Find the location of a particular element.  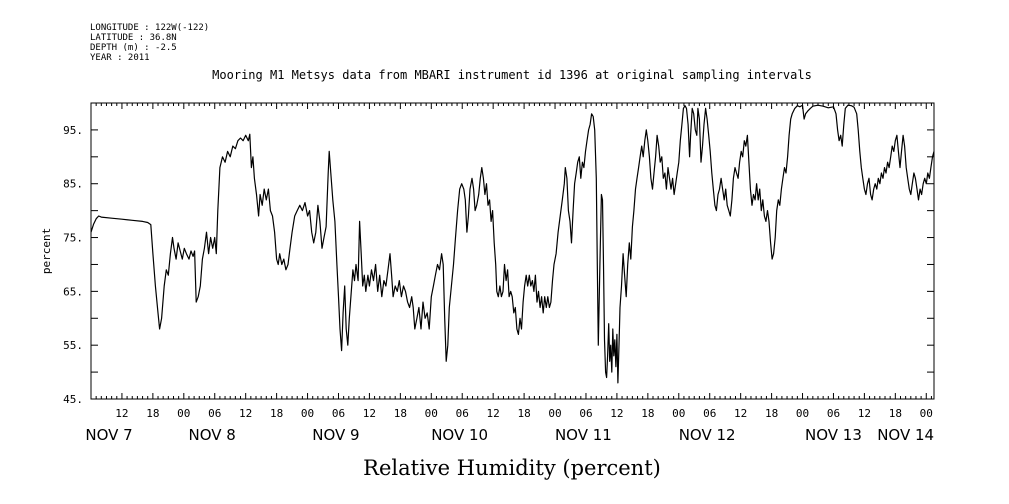

latitude-text: LATITUDE : 36.8N is located at coordinates (133, 38).